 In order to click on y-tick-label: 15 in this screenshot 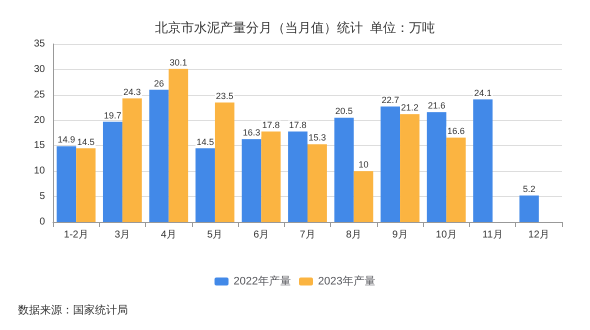, I will do `click(40, 146)`.